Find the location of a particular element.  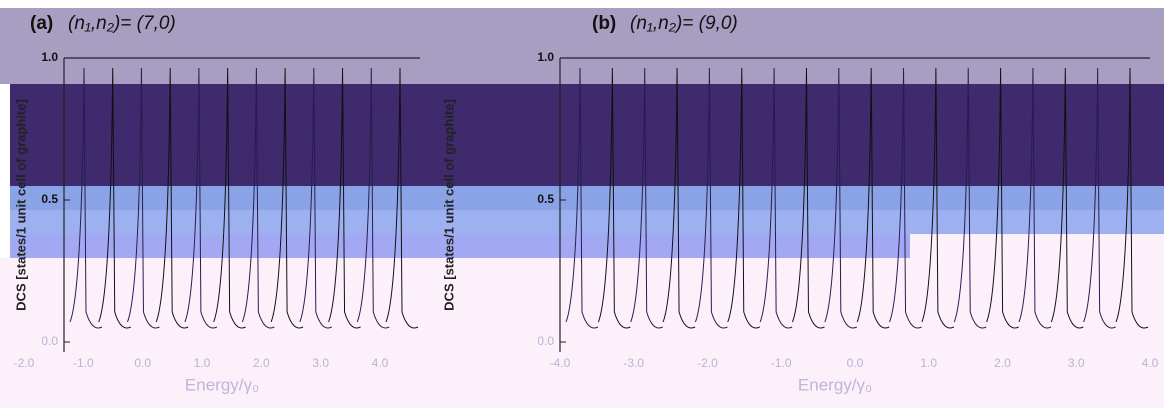

band-blue-light is located at coordinates (587, 222).